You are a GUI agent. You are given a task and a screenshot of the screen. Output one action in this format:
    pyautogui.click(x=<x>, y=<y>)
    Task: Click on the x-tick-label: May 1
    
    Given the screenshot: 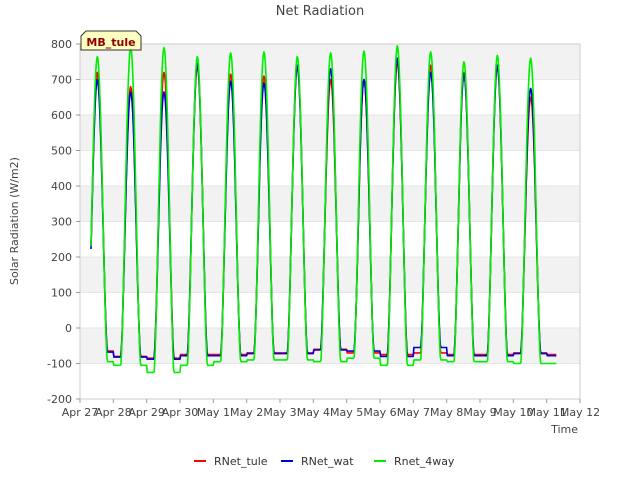 What is the action you would take?
    pyautogui.click(x=213, y=412)
    